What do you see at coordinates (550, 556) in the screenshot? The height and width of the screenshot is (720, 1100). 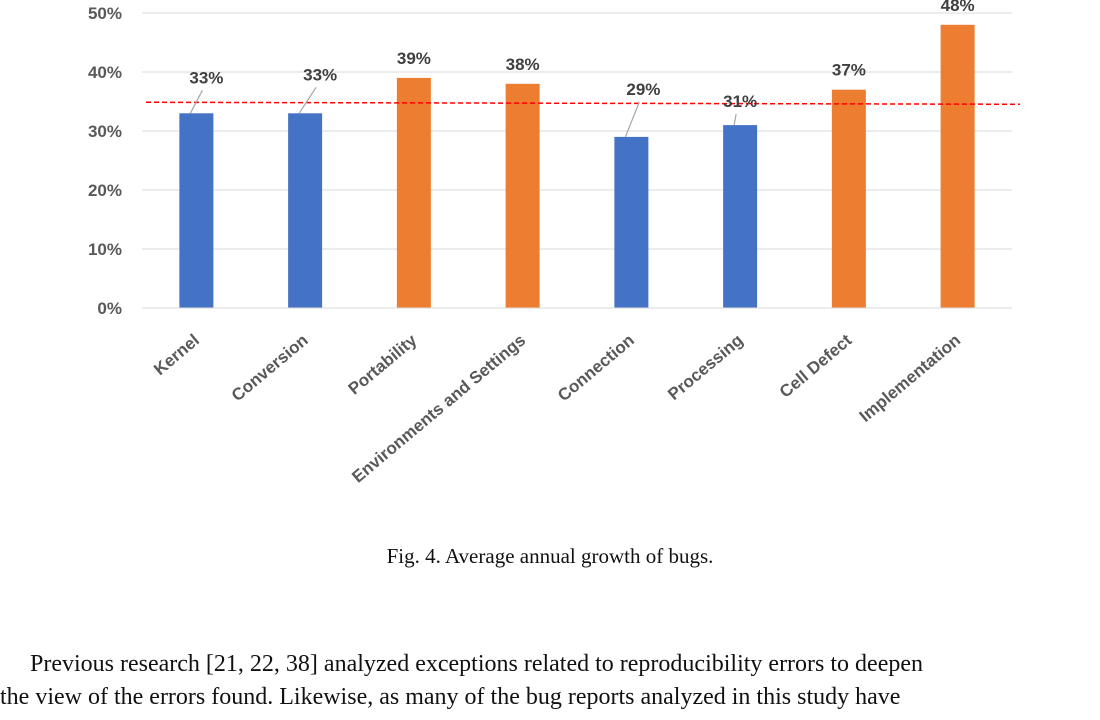 I see `figure-caption: Fig. 4. Average annual growth of bugs.` at bounding box center [550, 556].